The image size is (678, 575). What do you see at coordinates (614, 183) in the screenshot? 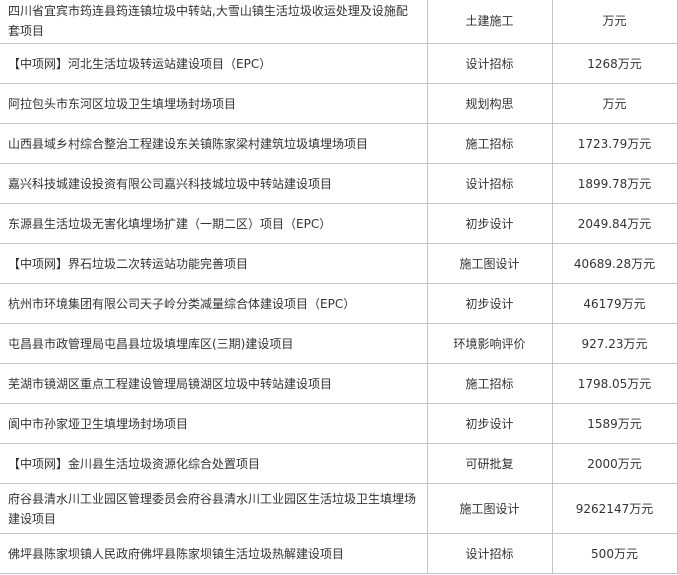
I see `project-amount: 1899.78万元` at bounding box center [614, 183].